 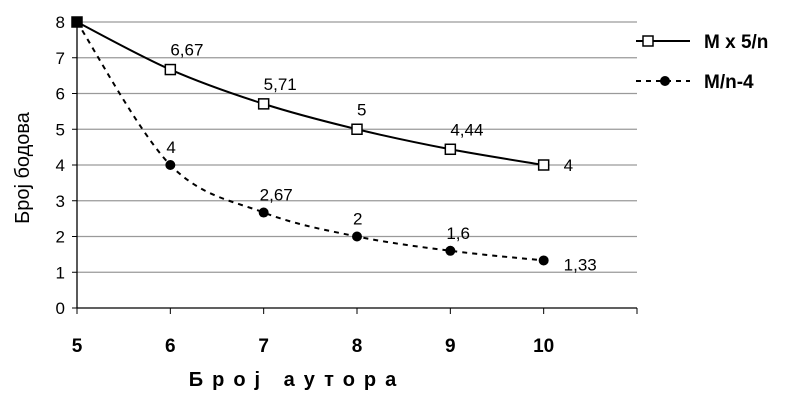 I want to click on x-axis-label: Број аутора, so click(x=297, y=380).